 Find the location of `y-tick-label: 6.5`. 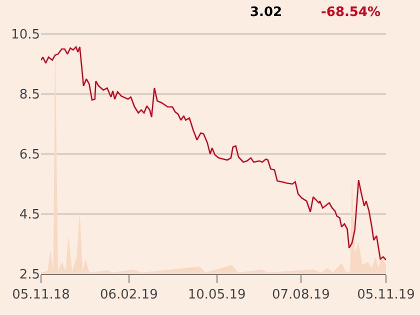

y-tick-label: 6.5 is located at coordinates (29, 155).